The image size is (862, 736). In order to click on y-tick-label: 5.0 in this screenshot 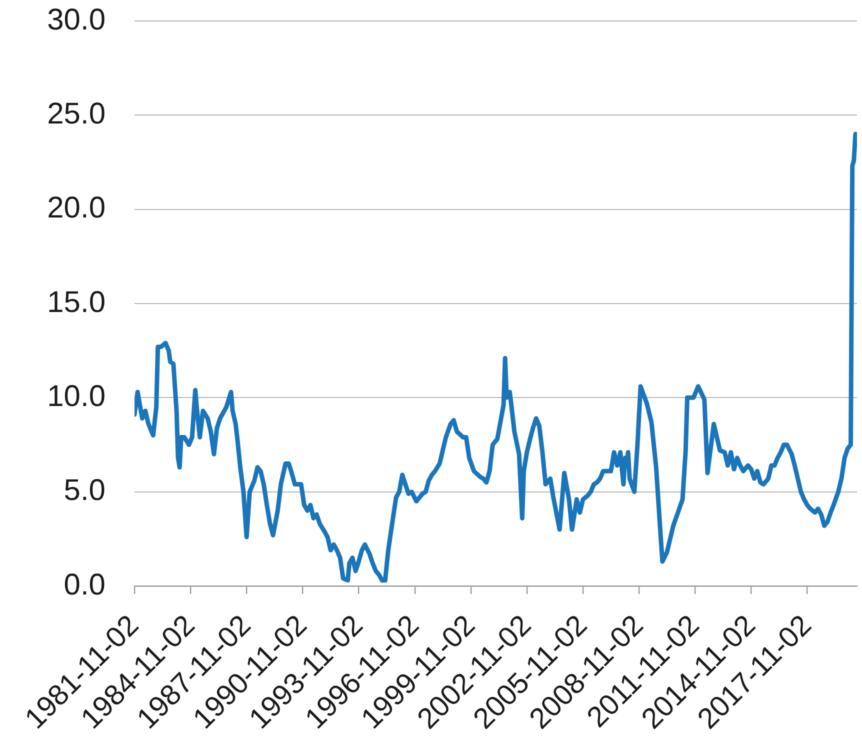, I will do `click(85, 491)`.